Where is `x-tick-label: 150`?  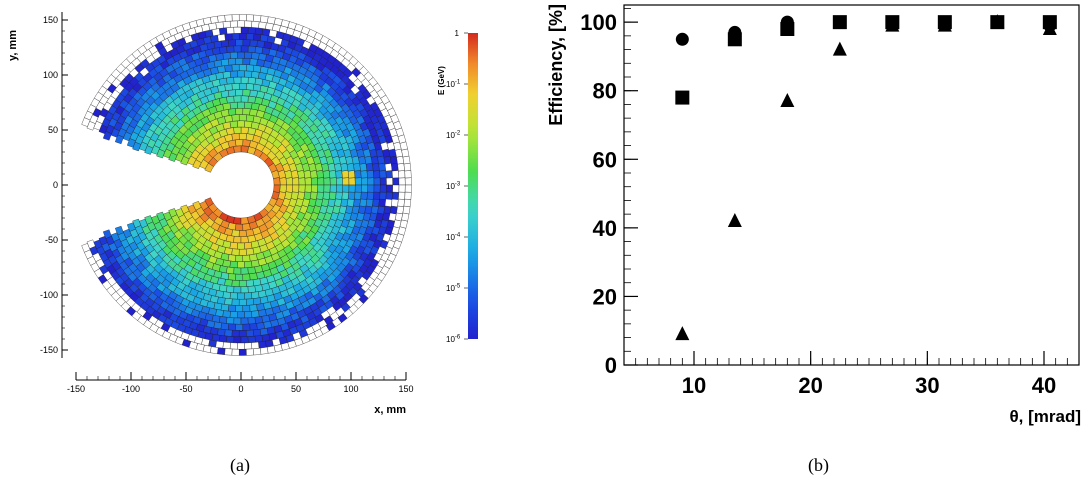
x-tick-label: 150 is located at coordinates (405, 389).